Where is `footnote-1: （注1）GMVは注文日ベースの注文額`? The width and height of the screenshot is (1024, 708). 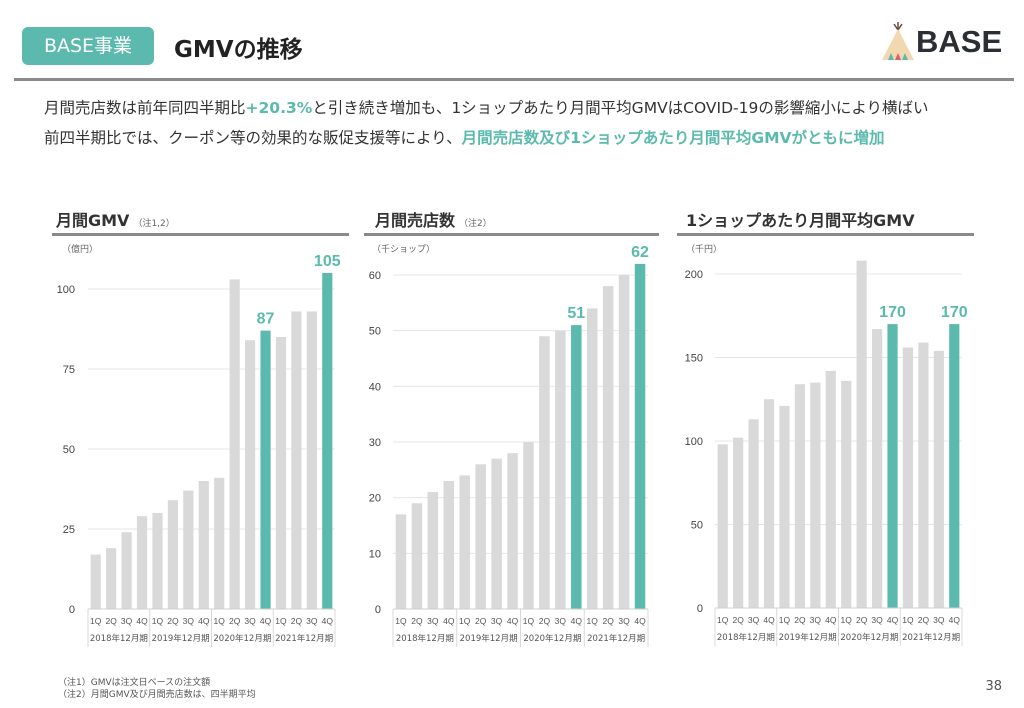 footnote-1: （注1）GMVは注文日ベースの注文額 is located at coordinates (134, 683).